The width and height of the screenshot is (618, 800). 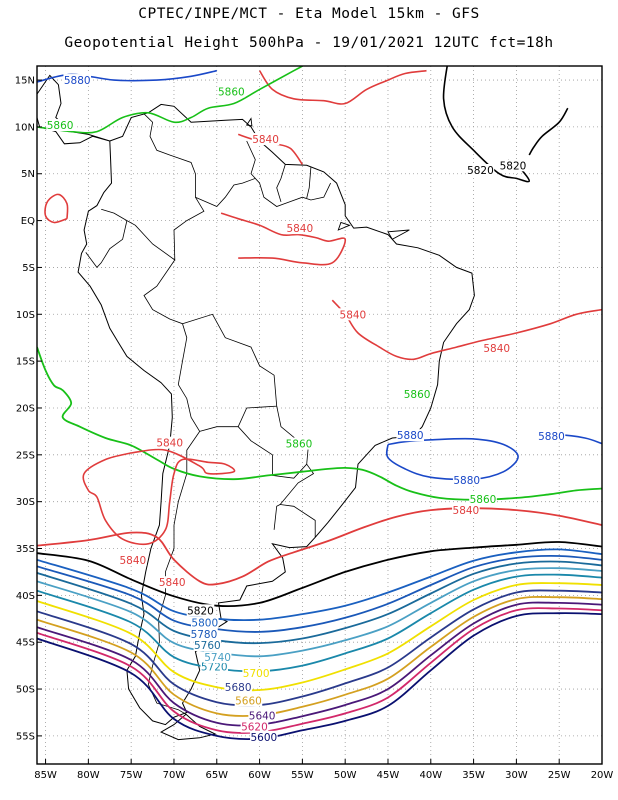 I want to click on contour-label: 5820, so click(x=513, y=166).